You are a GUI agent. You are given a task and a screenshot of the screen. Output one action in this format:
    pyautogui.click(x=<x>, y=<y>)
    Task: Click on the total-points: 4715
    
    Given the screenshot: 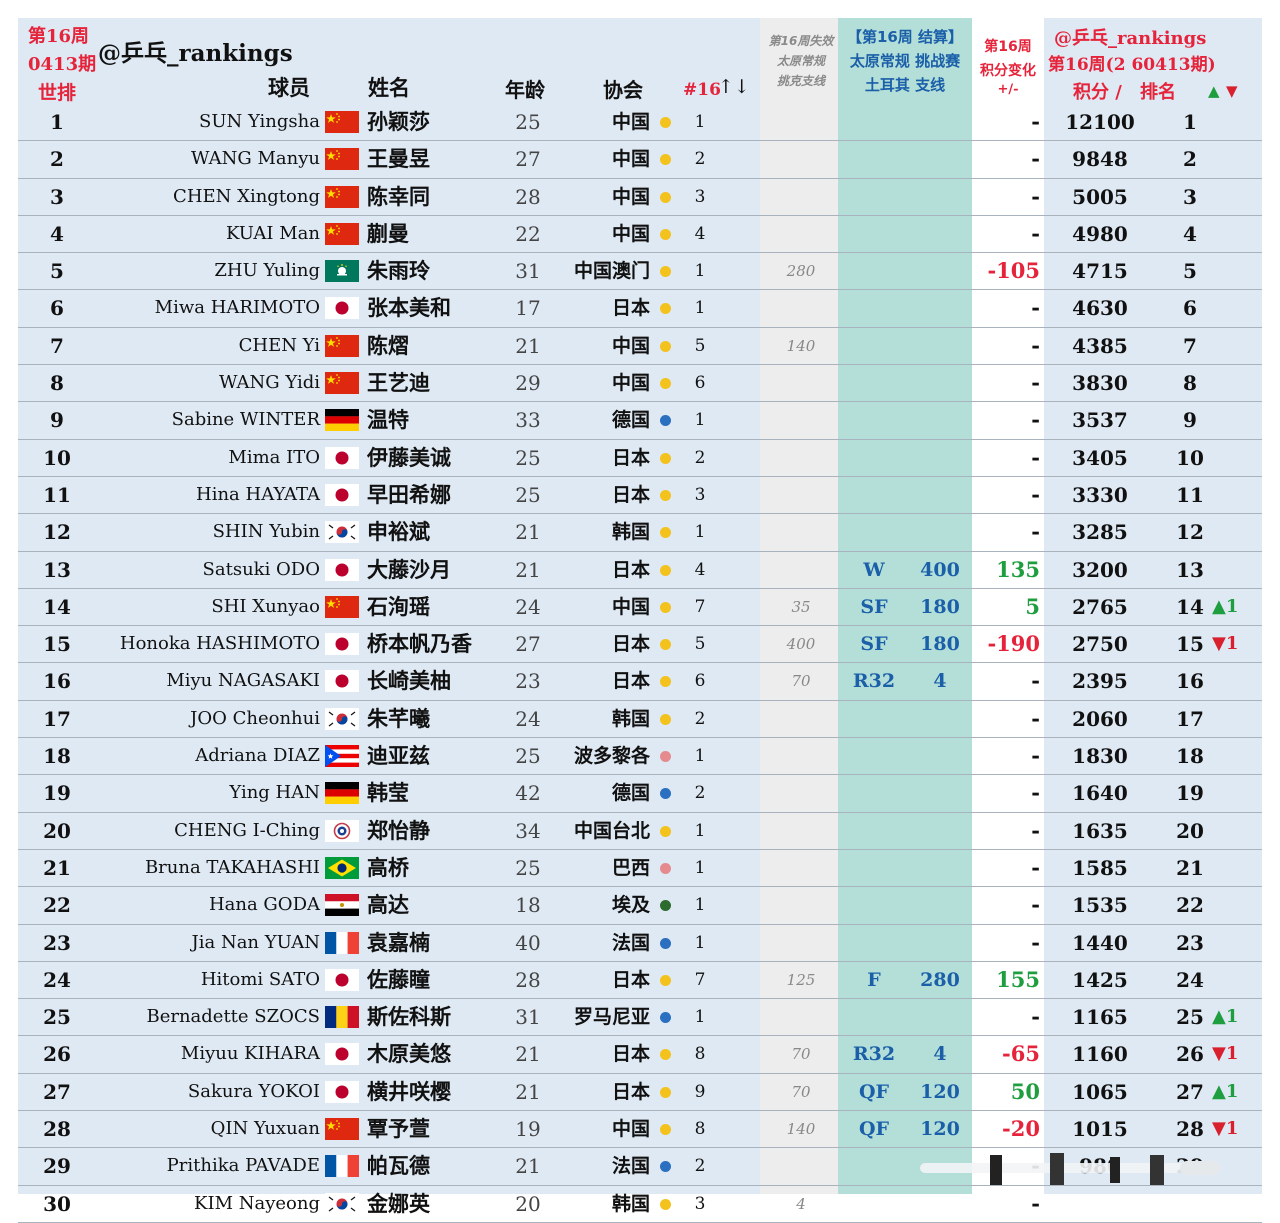 What is the action you would take?
    pyautogui.click(x=1100, y=271)
    